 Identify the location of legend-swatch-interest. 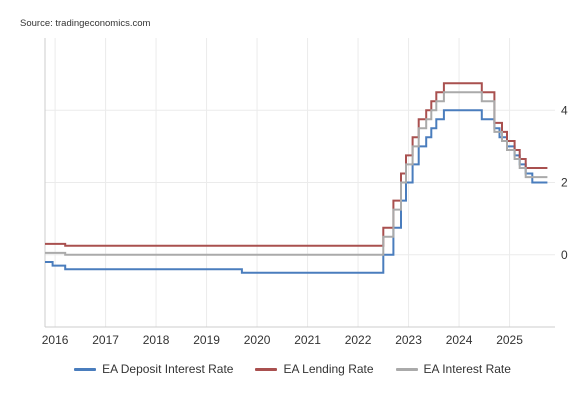
(406, 369).